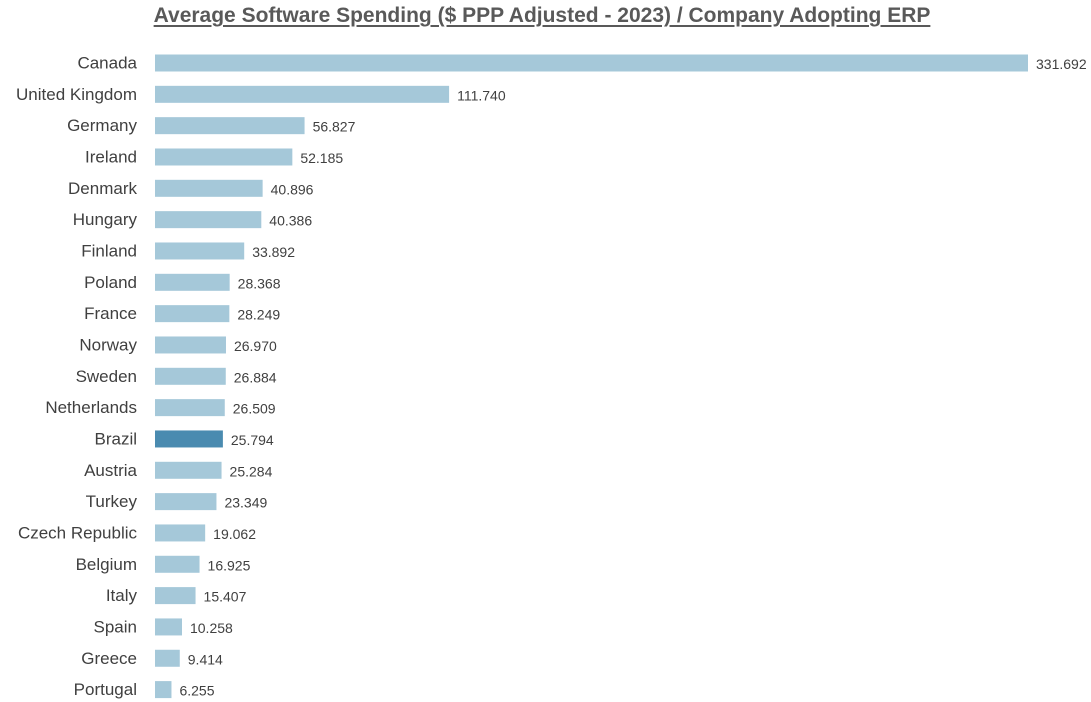 Image resolution: width=1091 pixels, height=702 pixels. What do you see at coordinates (115, 438) in the screenshot?
I see `category-label-brazil: Brazil` at bounding box center [115, 438].